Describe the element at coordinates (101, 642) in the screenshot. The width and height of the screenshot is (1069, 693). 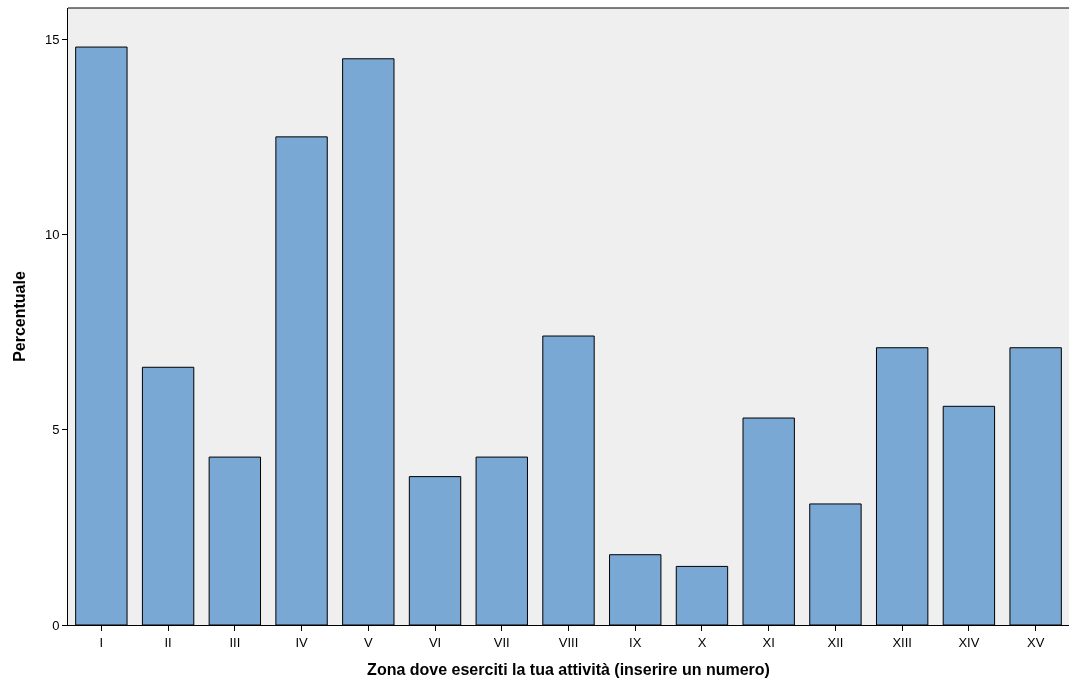
I see `x-tick-label: I` at that location.